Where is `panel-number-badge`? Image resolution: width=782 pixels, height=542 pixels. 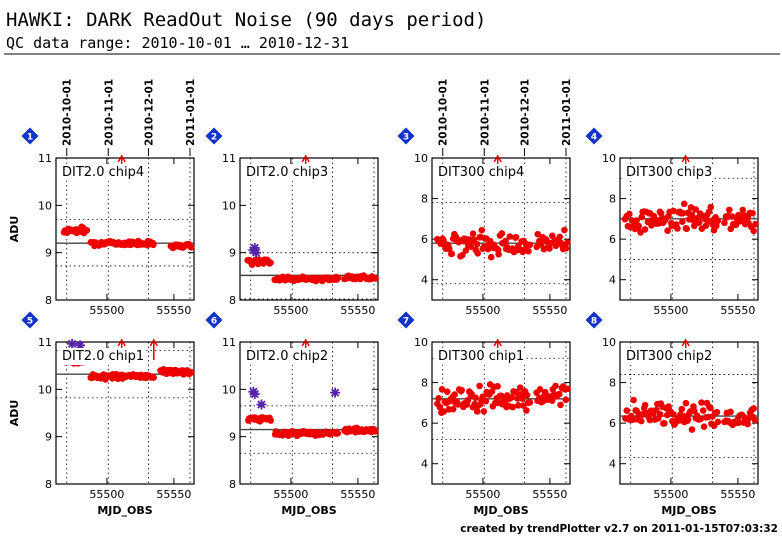 panel-number-badge is located at coordinates (406, 136).